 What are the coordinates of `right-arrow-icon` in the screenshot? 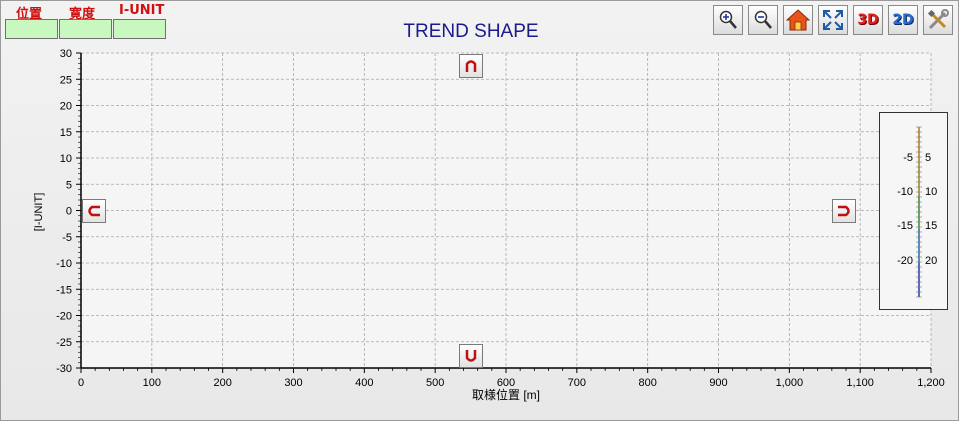 It's located at (844, 211).